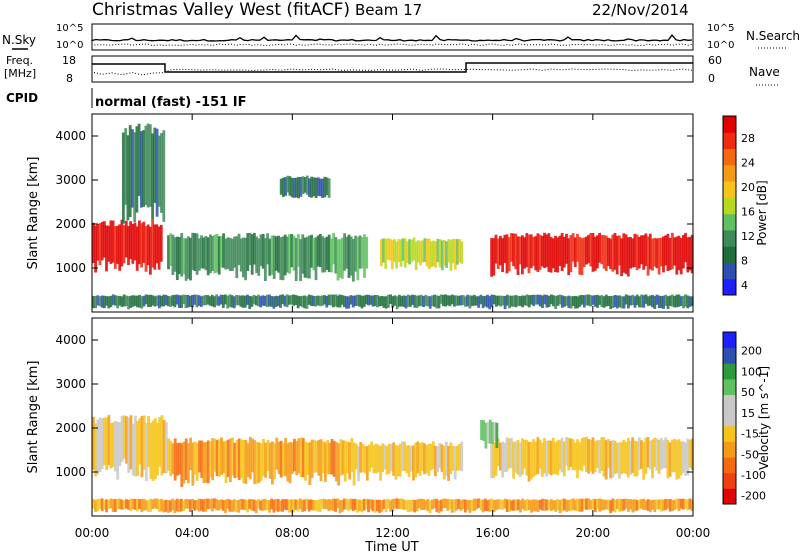  What do you see at coordinates (750, 434) in the screenshot?
I see `velocity-colorbar-tick: -15` at bounding box center [750, 434].